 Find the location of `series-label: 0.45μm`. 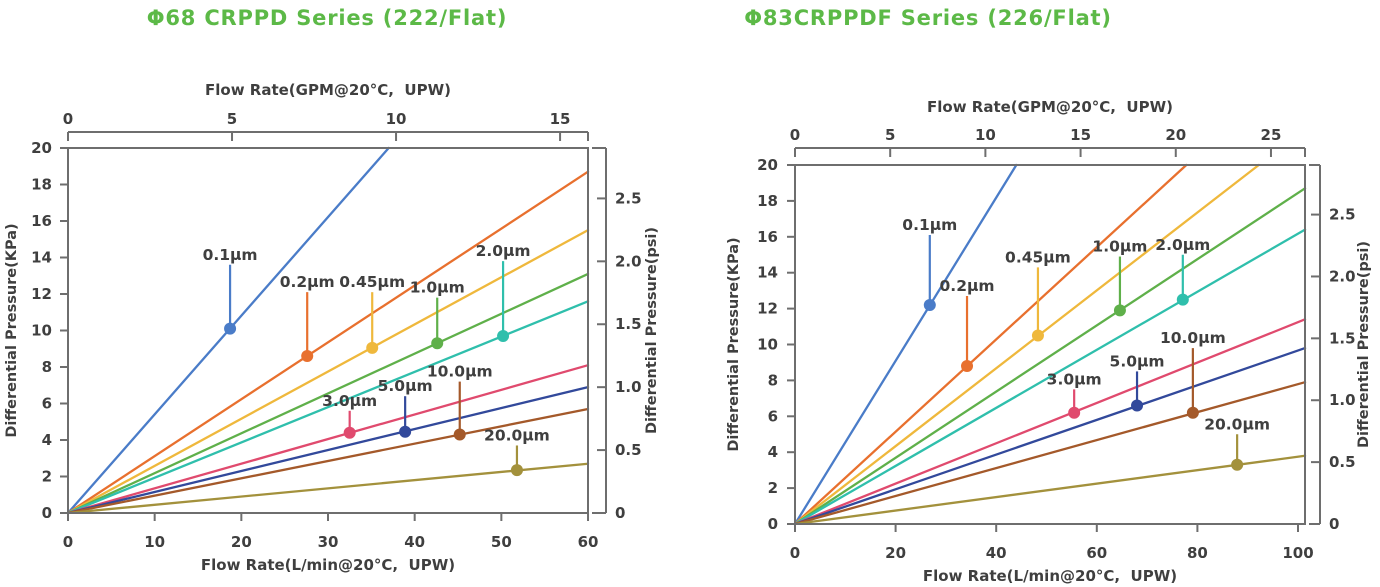

series-label: 0.45μm is located at coordinates (372, 282).